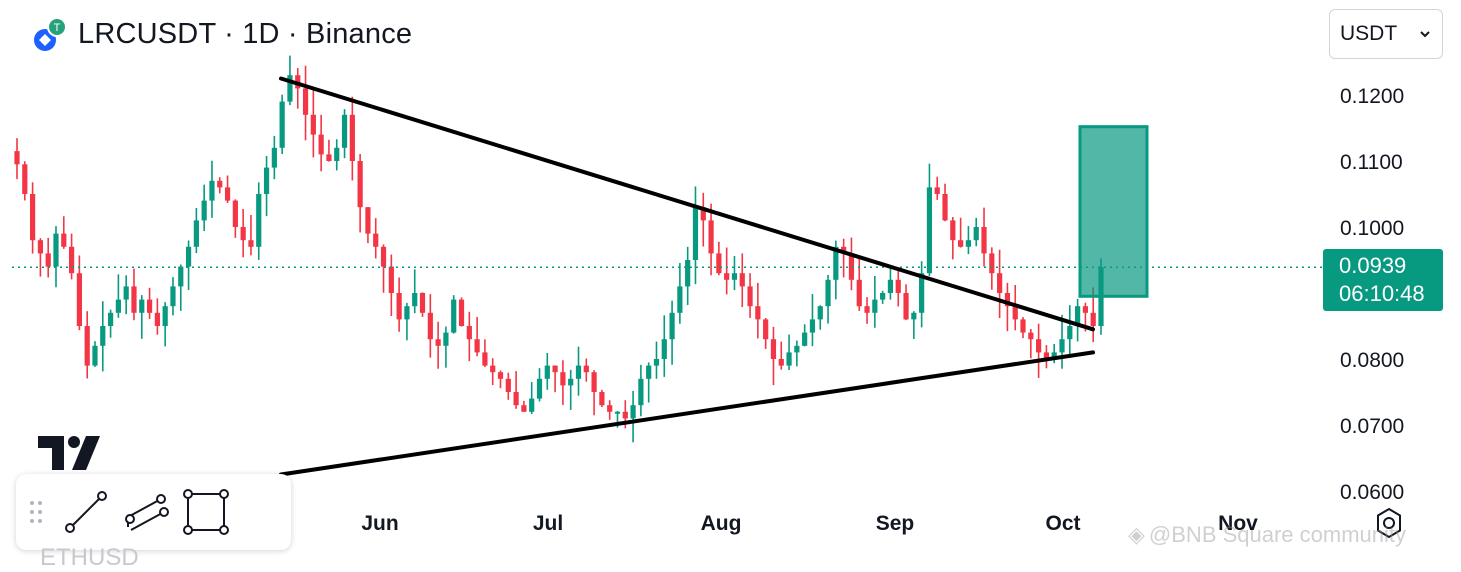  What do you see at coordinates (1113, 211) in the screenshot?
I see `target-zone-box` at bounding box center [1113, 211].